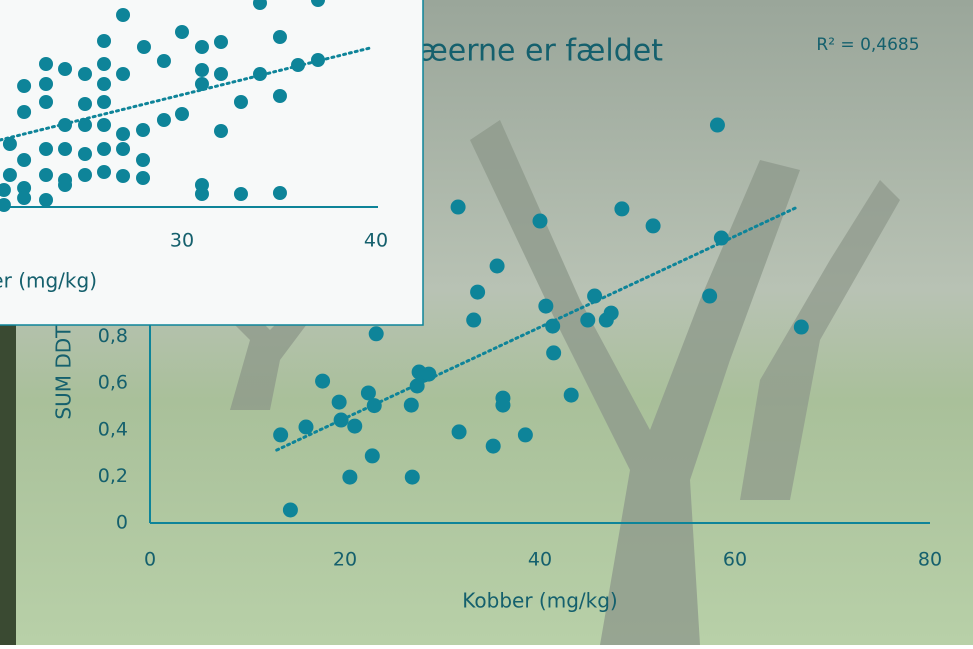  What do you see at coordinates (150, 560) in the screenshot?
I see `x-tick-label: 0` at bounding box center [150, 560].